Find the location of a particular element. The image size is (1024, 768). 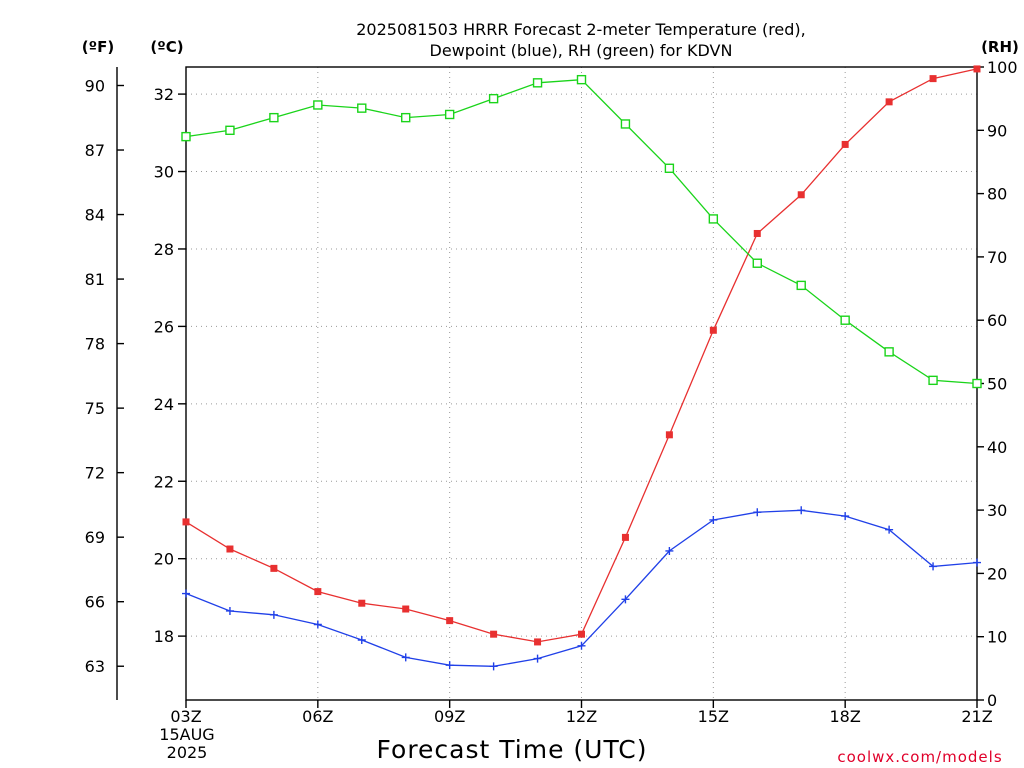

chart-title-line-2: Dewpoint (blue), RH (green) for KDVN is located at coordinates (581, 50).